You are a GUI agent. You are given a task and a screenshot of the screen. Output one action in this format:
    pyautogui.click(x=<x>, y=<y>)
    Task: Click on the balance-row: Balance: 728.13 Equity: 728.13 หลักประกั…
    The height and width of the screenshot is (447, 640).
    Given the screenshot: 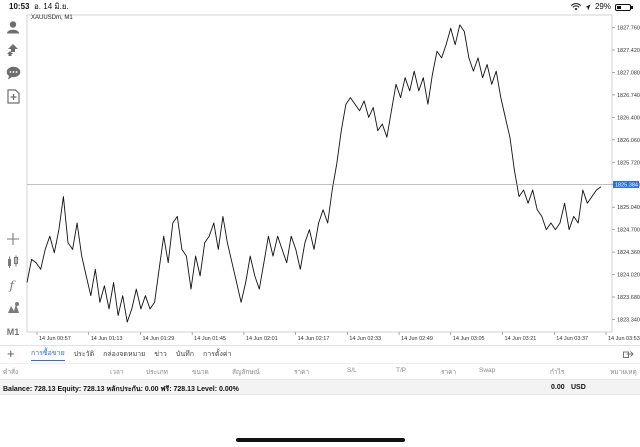 What is the action you would take?
    pyautogui.click(x=320, y=387)
    